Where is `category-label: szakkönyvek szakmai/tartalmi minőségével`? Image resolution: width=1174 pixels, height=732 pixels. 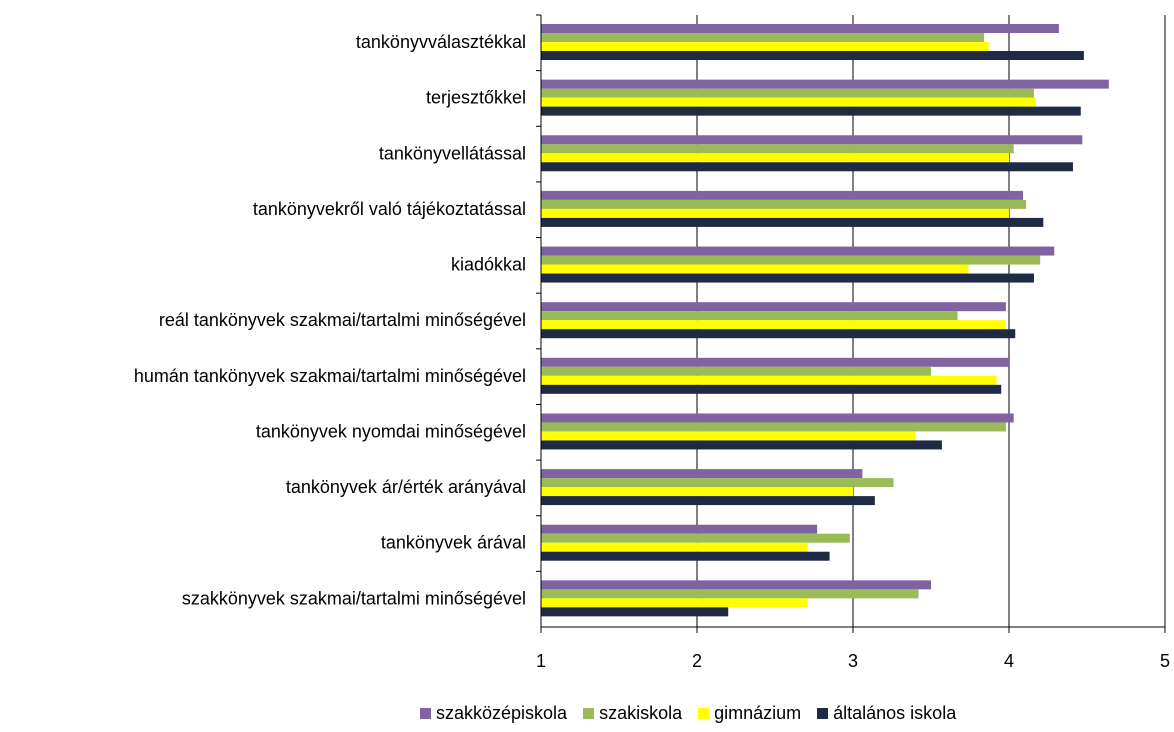
category-label: szakkönyvek szakmai/tartalmi minőségével is located at coordinates (354, 598).